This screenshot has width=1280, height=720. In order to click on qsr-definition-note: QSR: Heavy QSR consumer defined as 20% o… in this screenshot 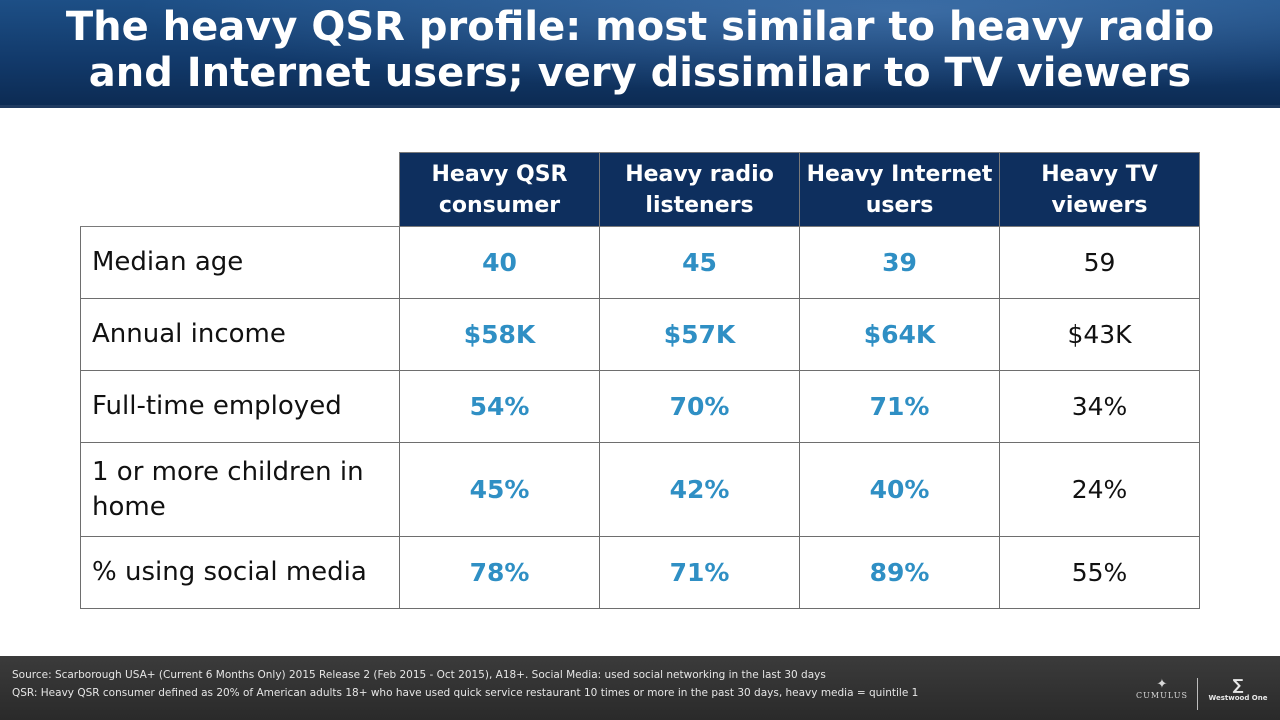, I will do `click(465, 693)`.